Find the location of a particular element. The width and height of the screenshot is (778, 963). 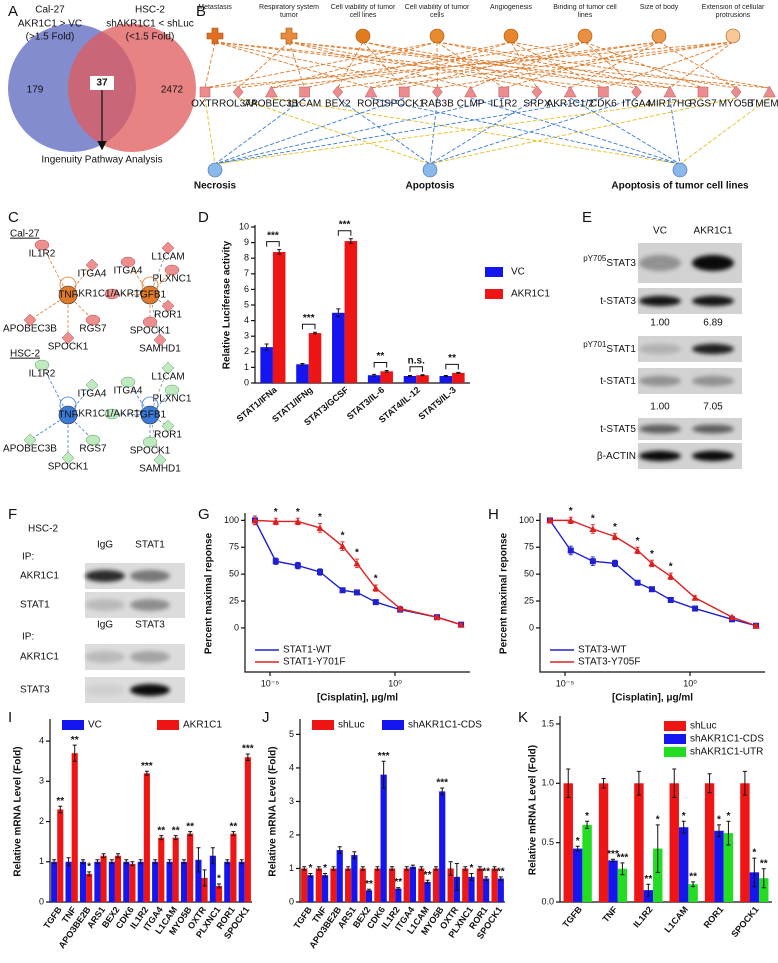

lane-label: STAT1 is located at coordinates (150, 545).